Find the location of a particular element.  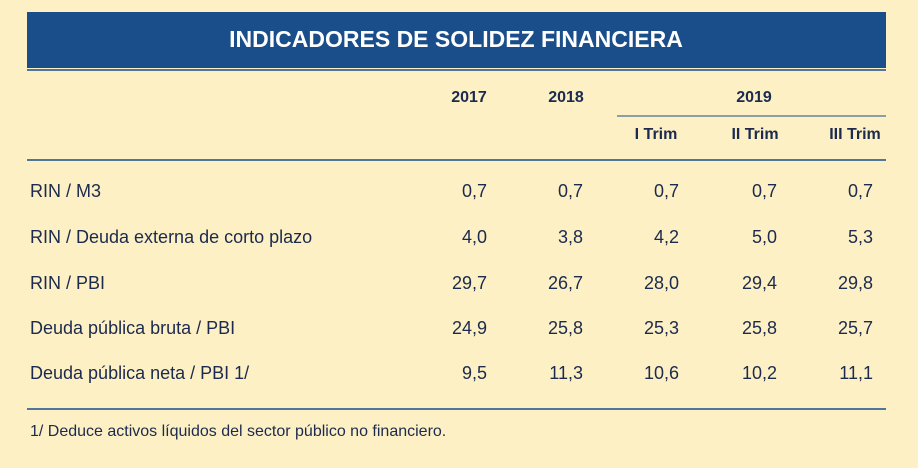

column-header: 2018 is located at coordinates (566, 97).